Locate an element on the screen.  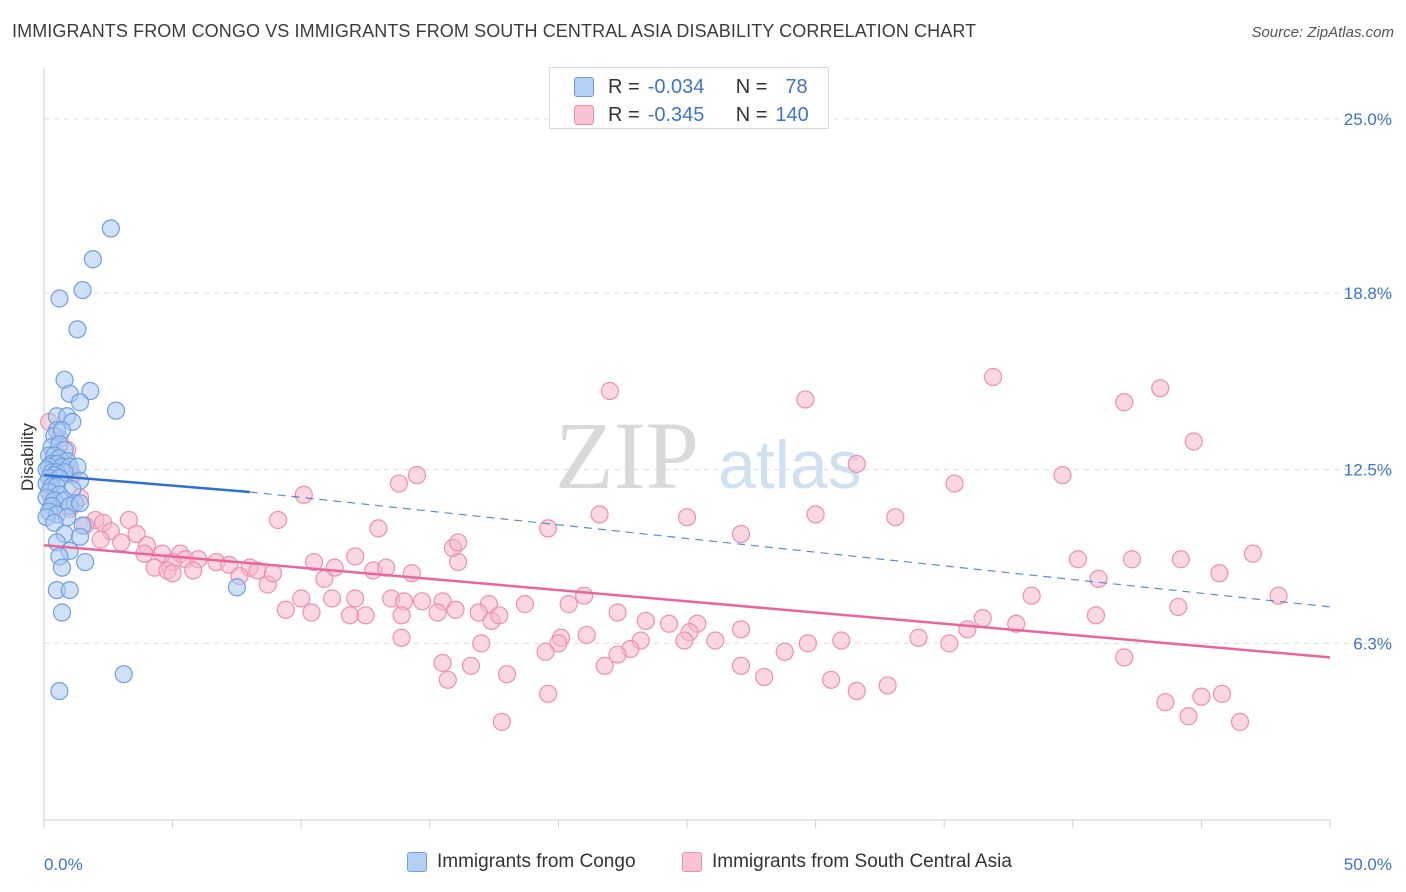
watermark-zip: ZIP is located at coordinates (627, 455).